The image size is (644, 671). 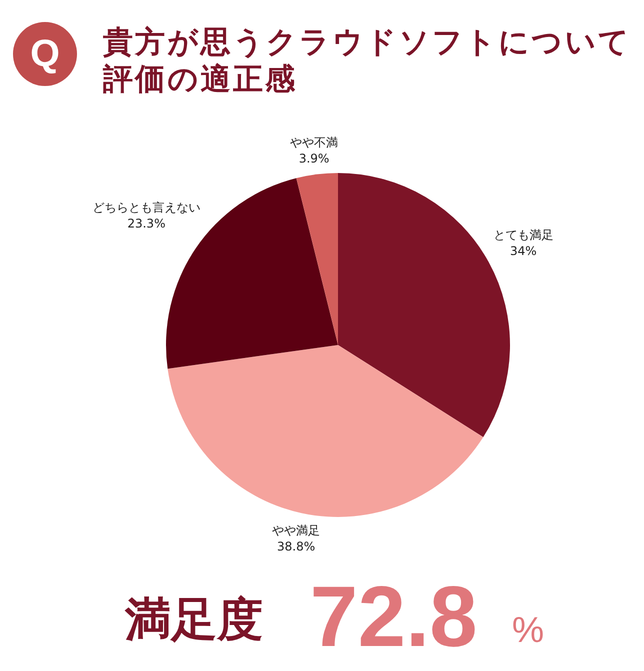 I want to click on slice-label: とても満足, so click(x=523, y=235).